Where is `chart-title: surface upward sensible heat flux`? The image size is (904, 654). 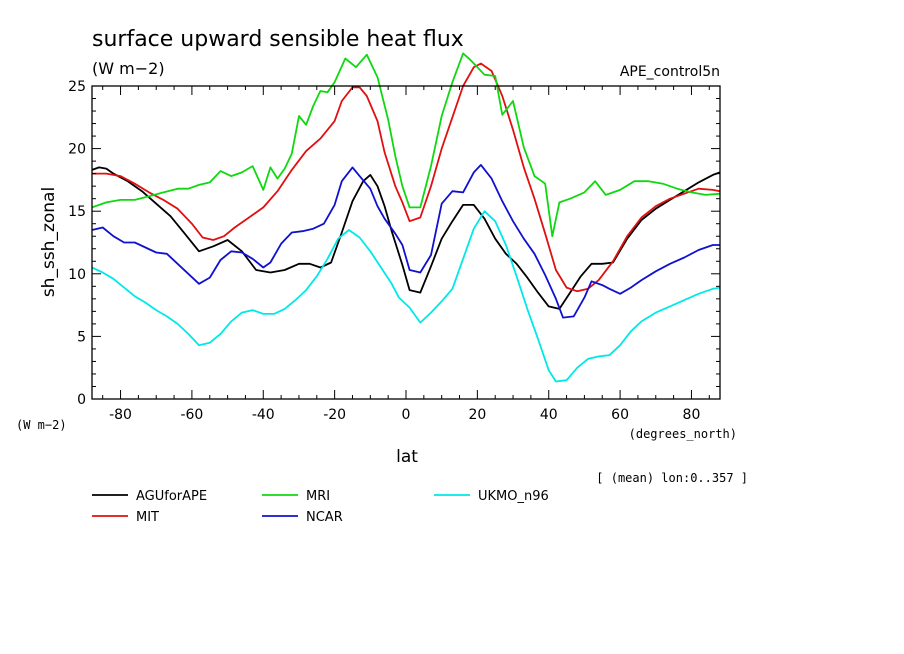 chart-title: surface upward sensible heat flux is located at coordinates (278, 39).